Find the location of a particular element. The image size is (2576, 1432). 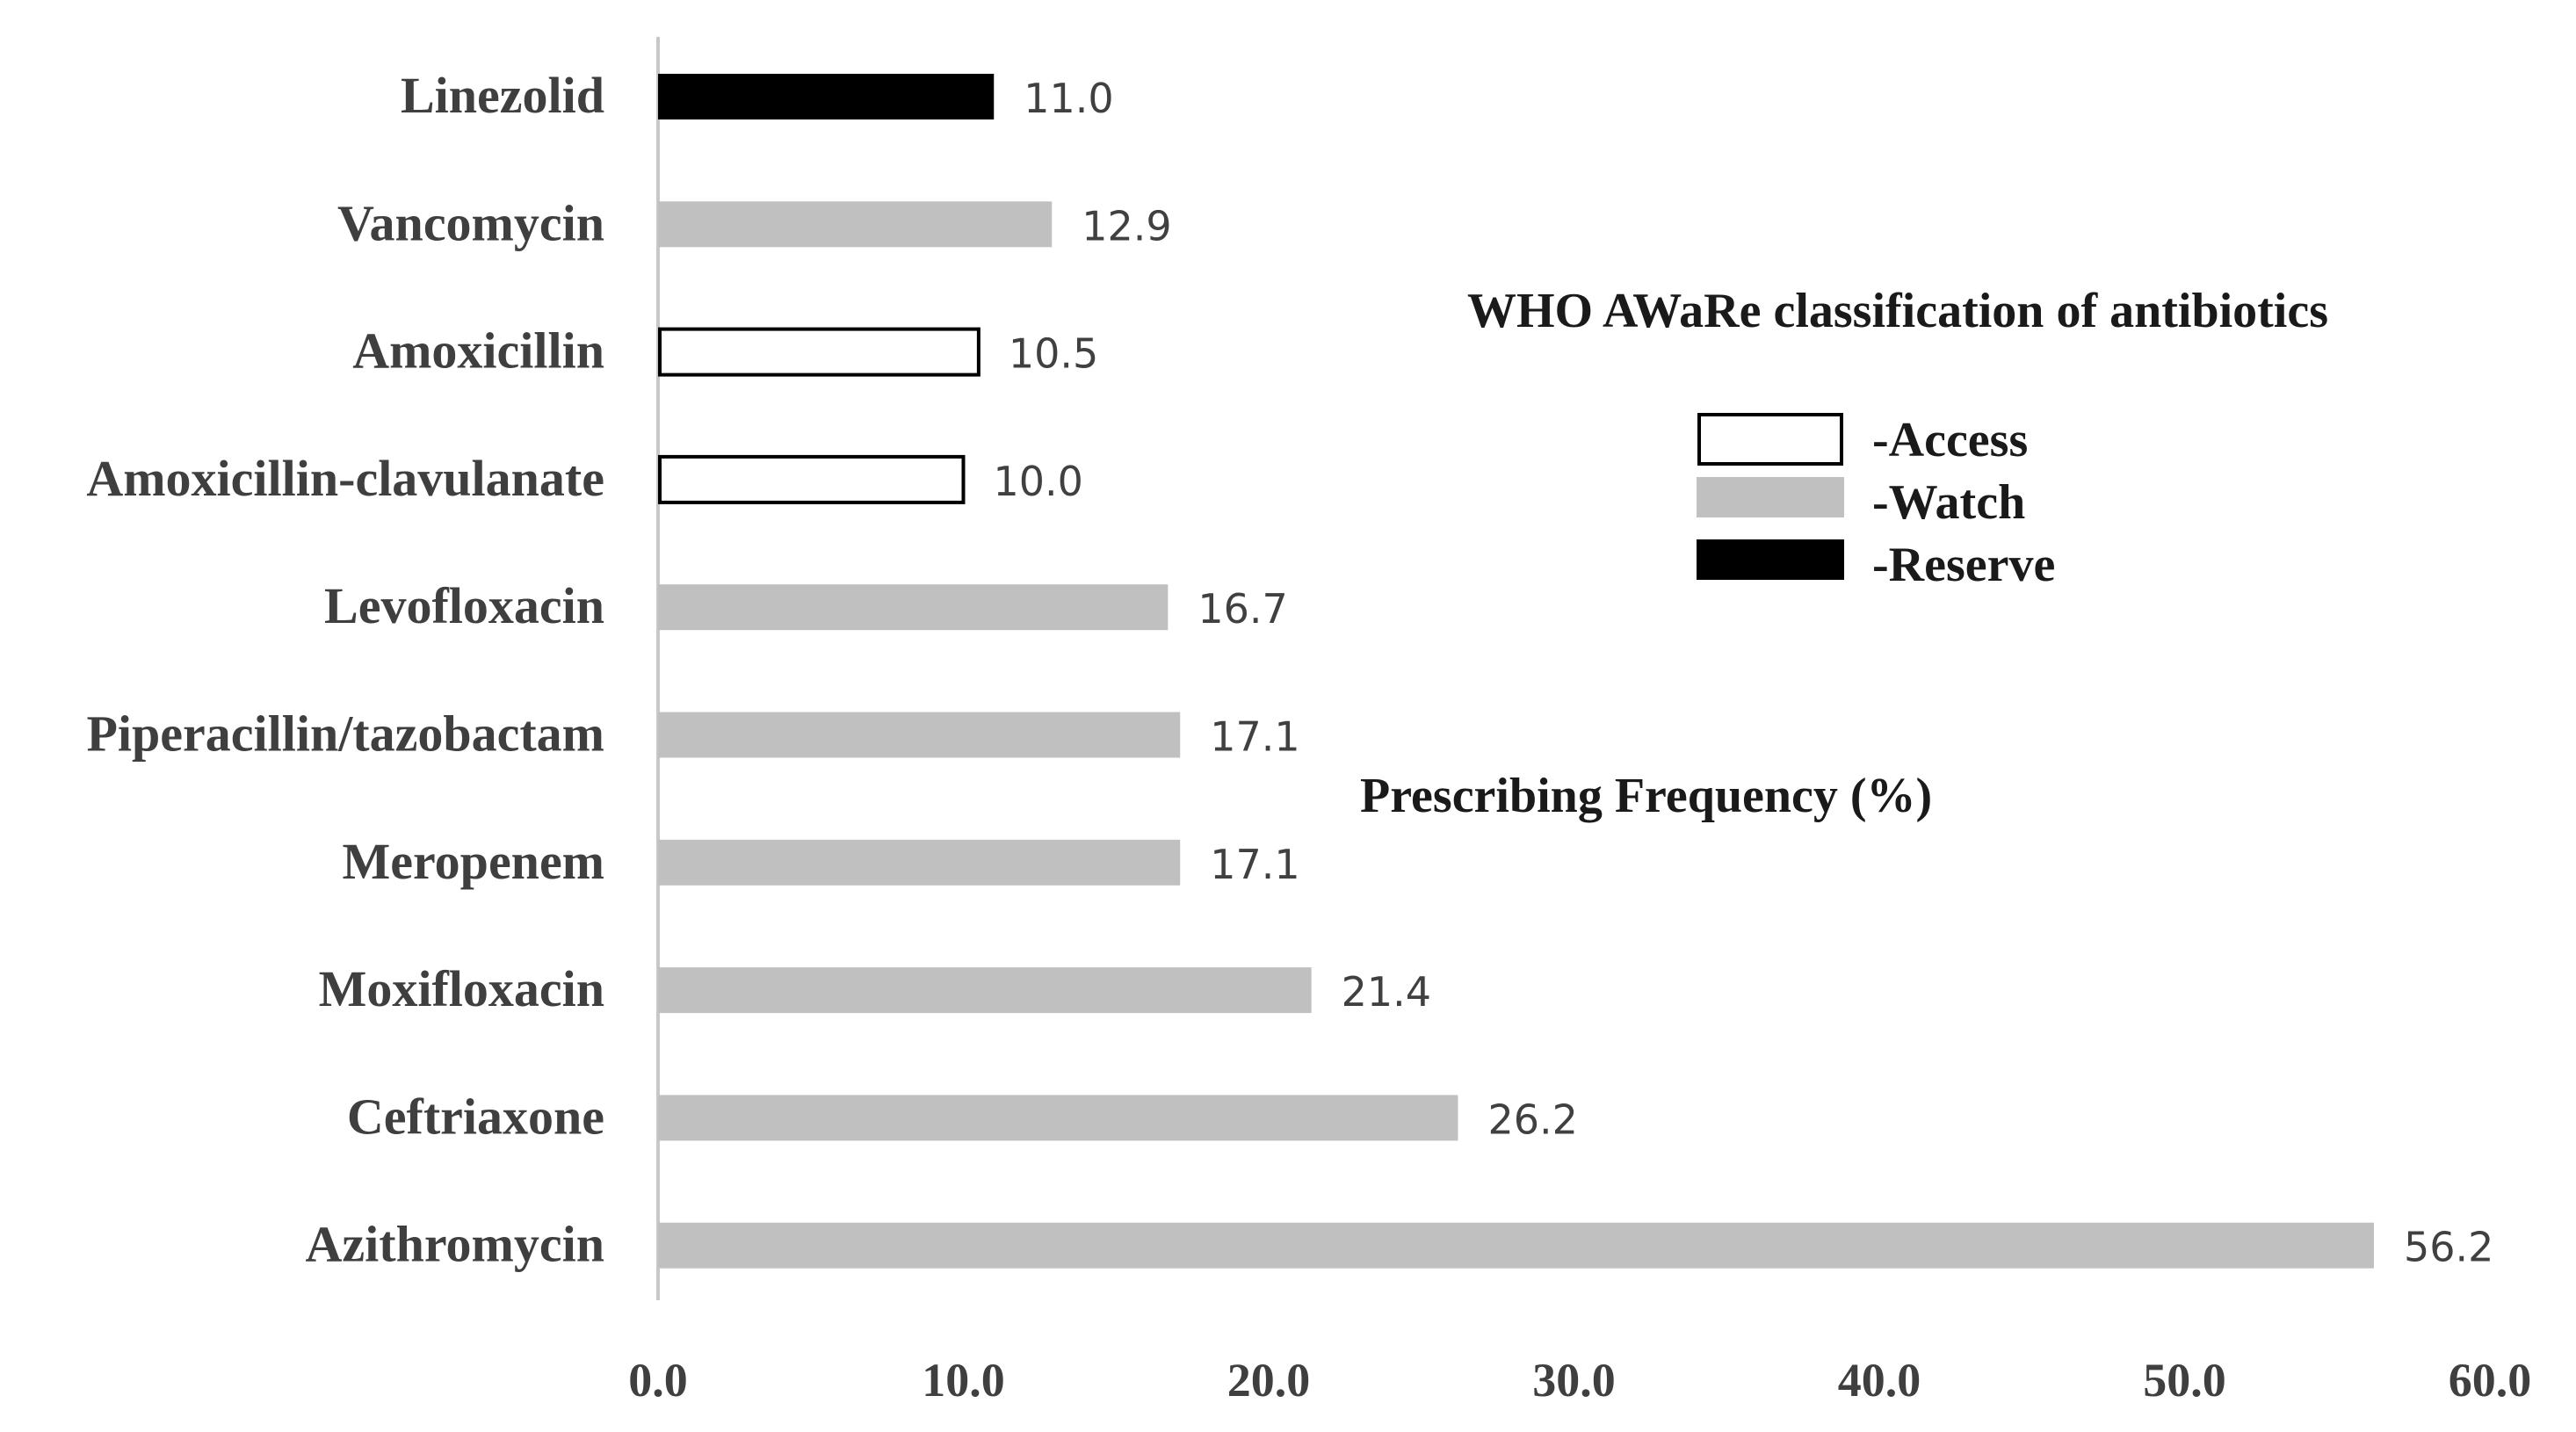

category-label: Piperacillin/tazobactam is located at coordinates (345, 734).